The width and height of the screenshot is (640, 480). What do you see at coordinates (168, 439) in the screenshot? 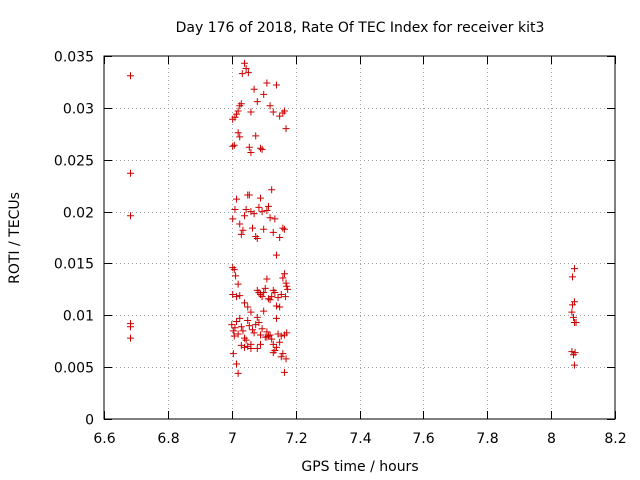
I see `x-tick-label: 6.8` at bounding box center [168, 439].